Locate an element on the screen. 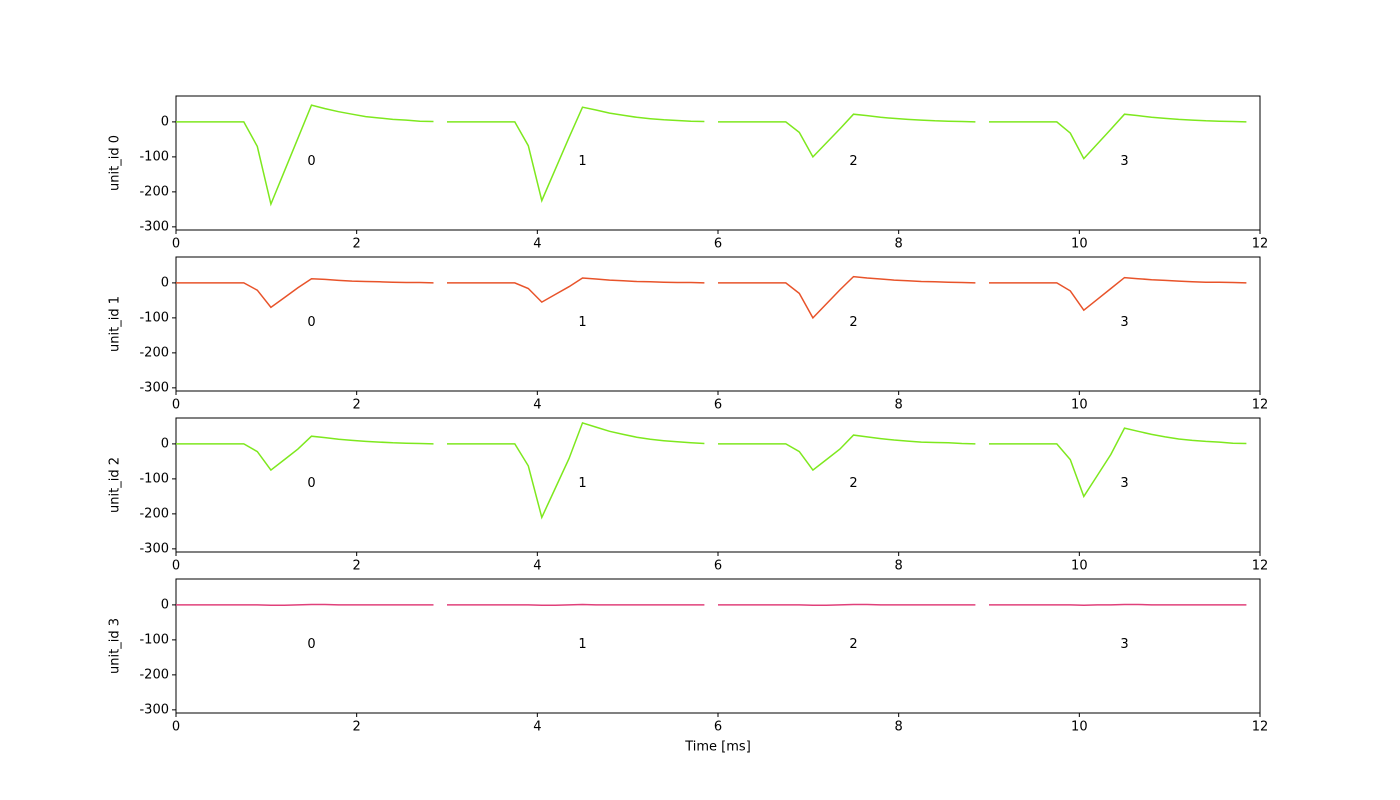 The image size is (1400, 800). x-axis-label: Time [ms] is located at coordinates (717, 747).